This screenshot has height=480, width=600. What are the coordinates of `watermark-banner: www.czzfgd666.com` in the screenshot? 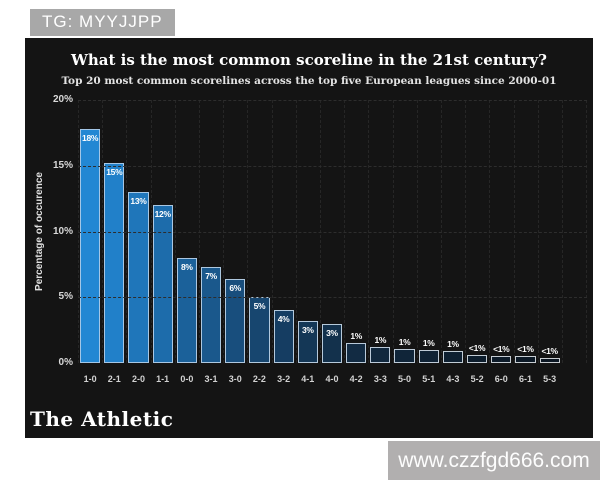 It's located at (494, 460).